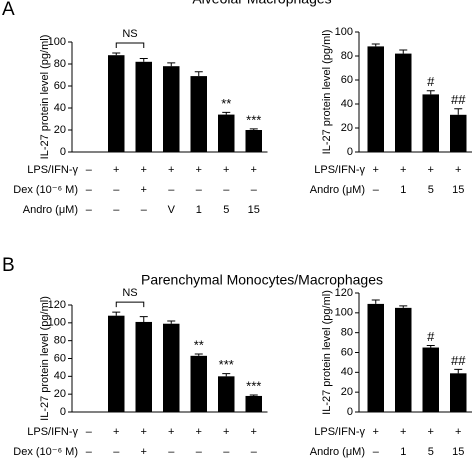  I want to click on condition-label: LPS/IFN-γ, so click(52, 432).